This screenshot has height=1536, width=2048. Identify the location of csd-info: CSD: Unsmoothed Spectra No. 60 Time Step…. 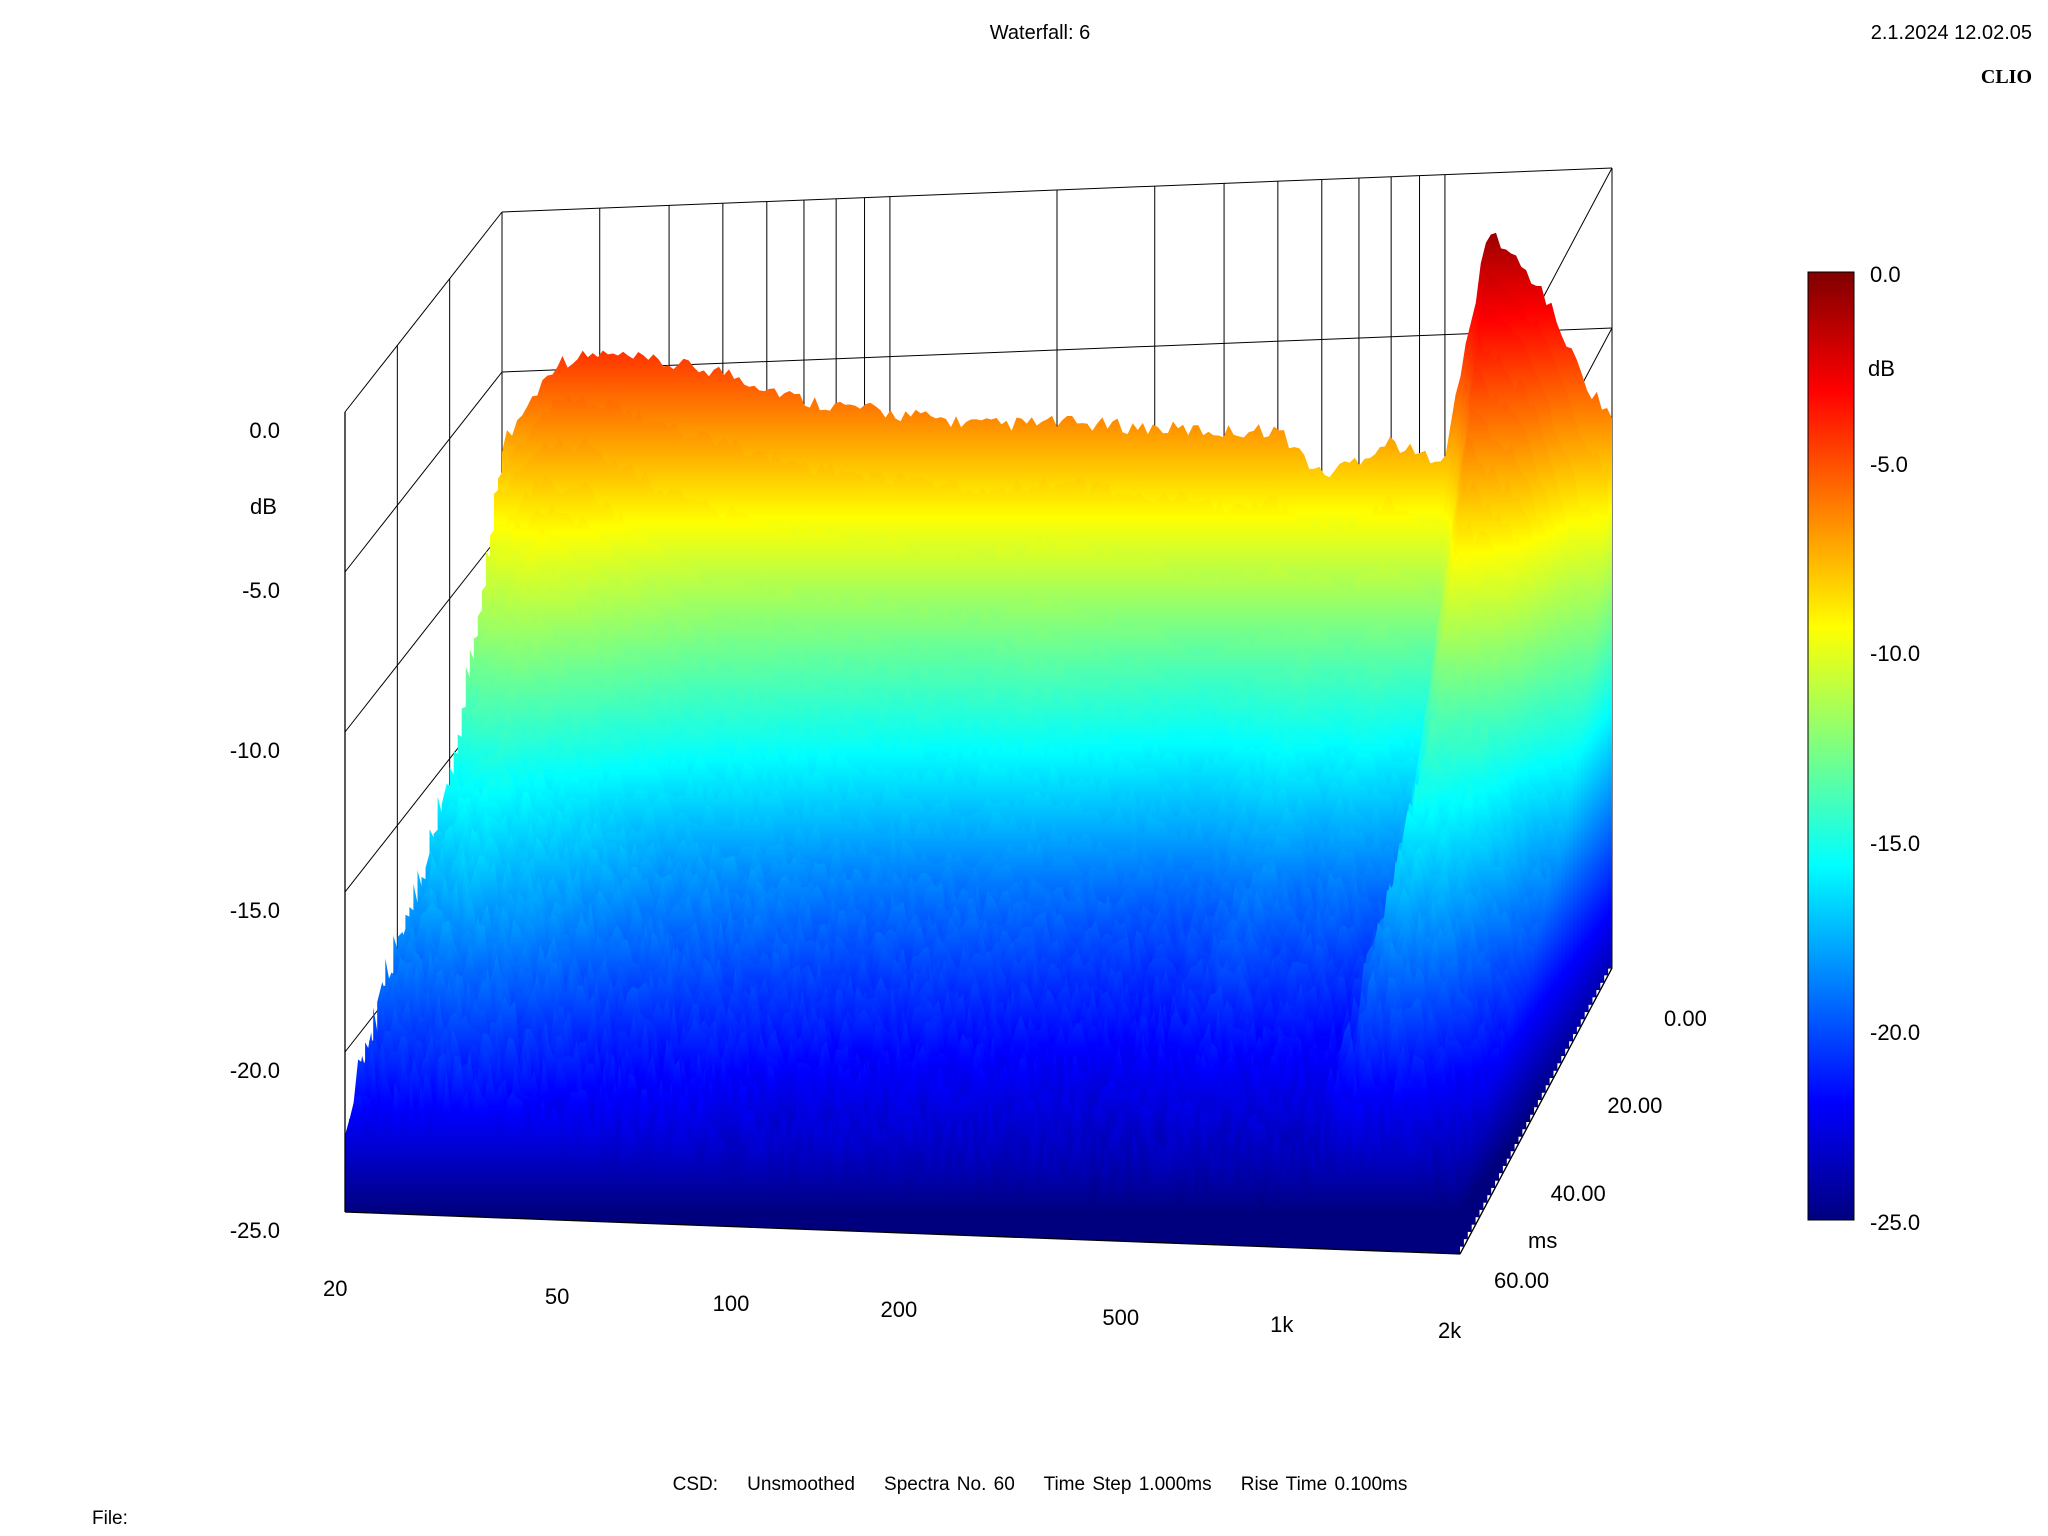
(1024, 1485).